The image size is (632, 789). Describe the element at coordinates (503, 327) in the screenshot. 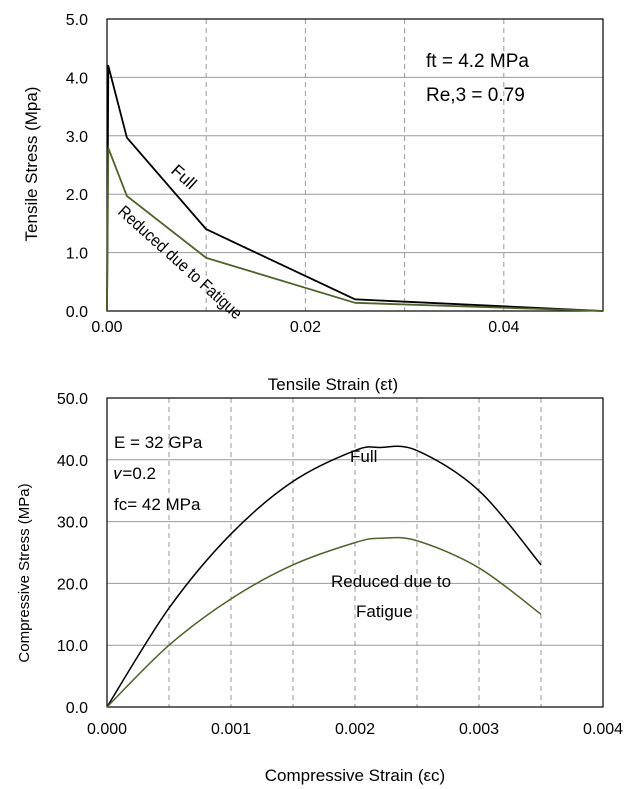

I see `top-x-tick-label: 0.04` at that location.